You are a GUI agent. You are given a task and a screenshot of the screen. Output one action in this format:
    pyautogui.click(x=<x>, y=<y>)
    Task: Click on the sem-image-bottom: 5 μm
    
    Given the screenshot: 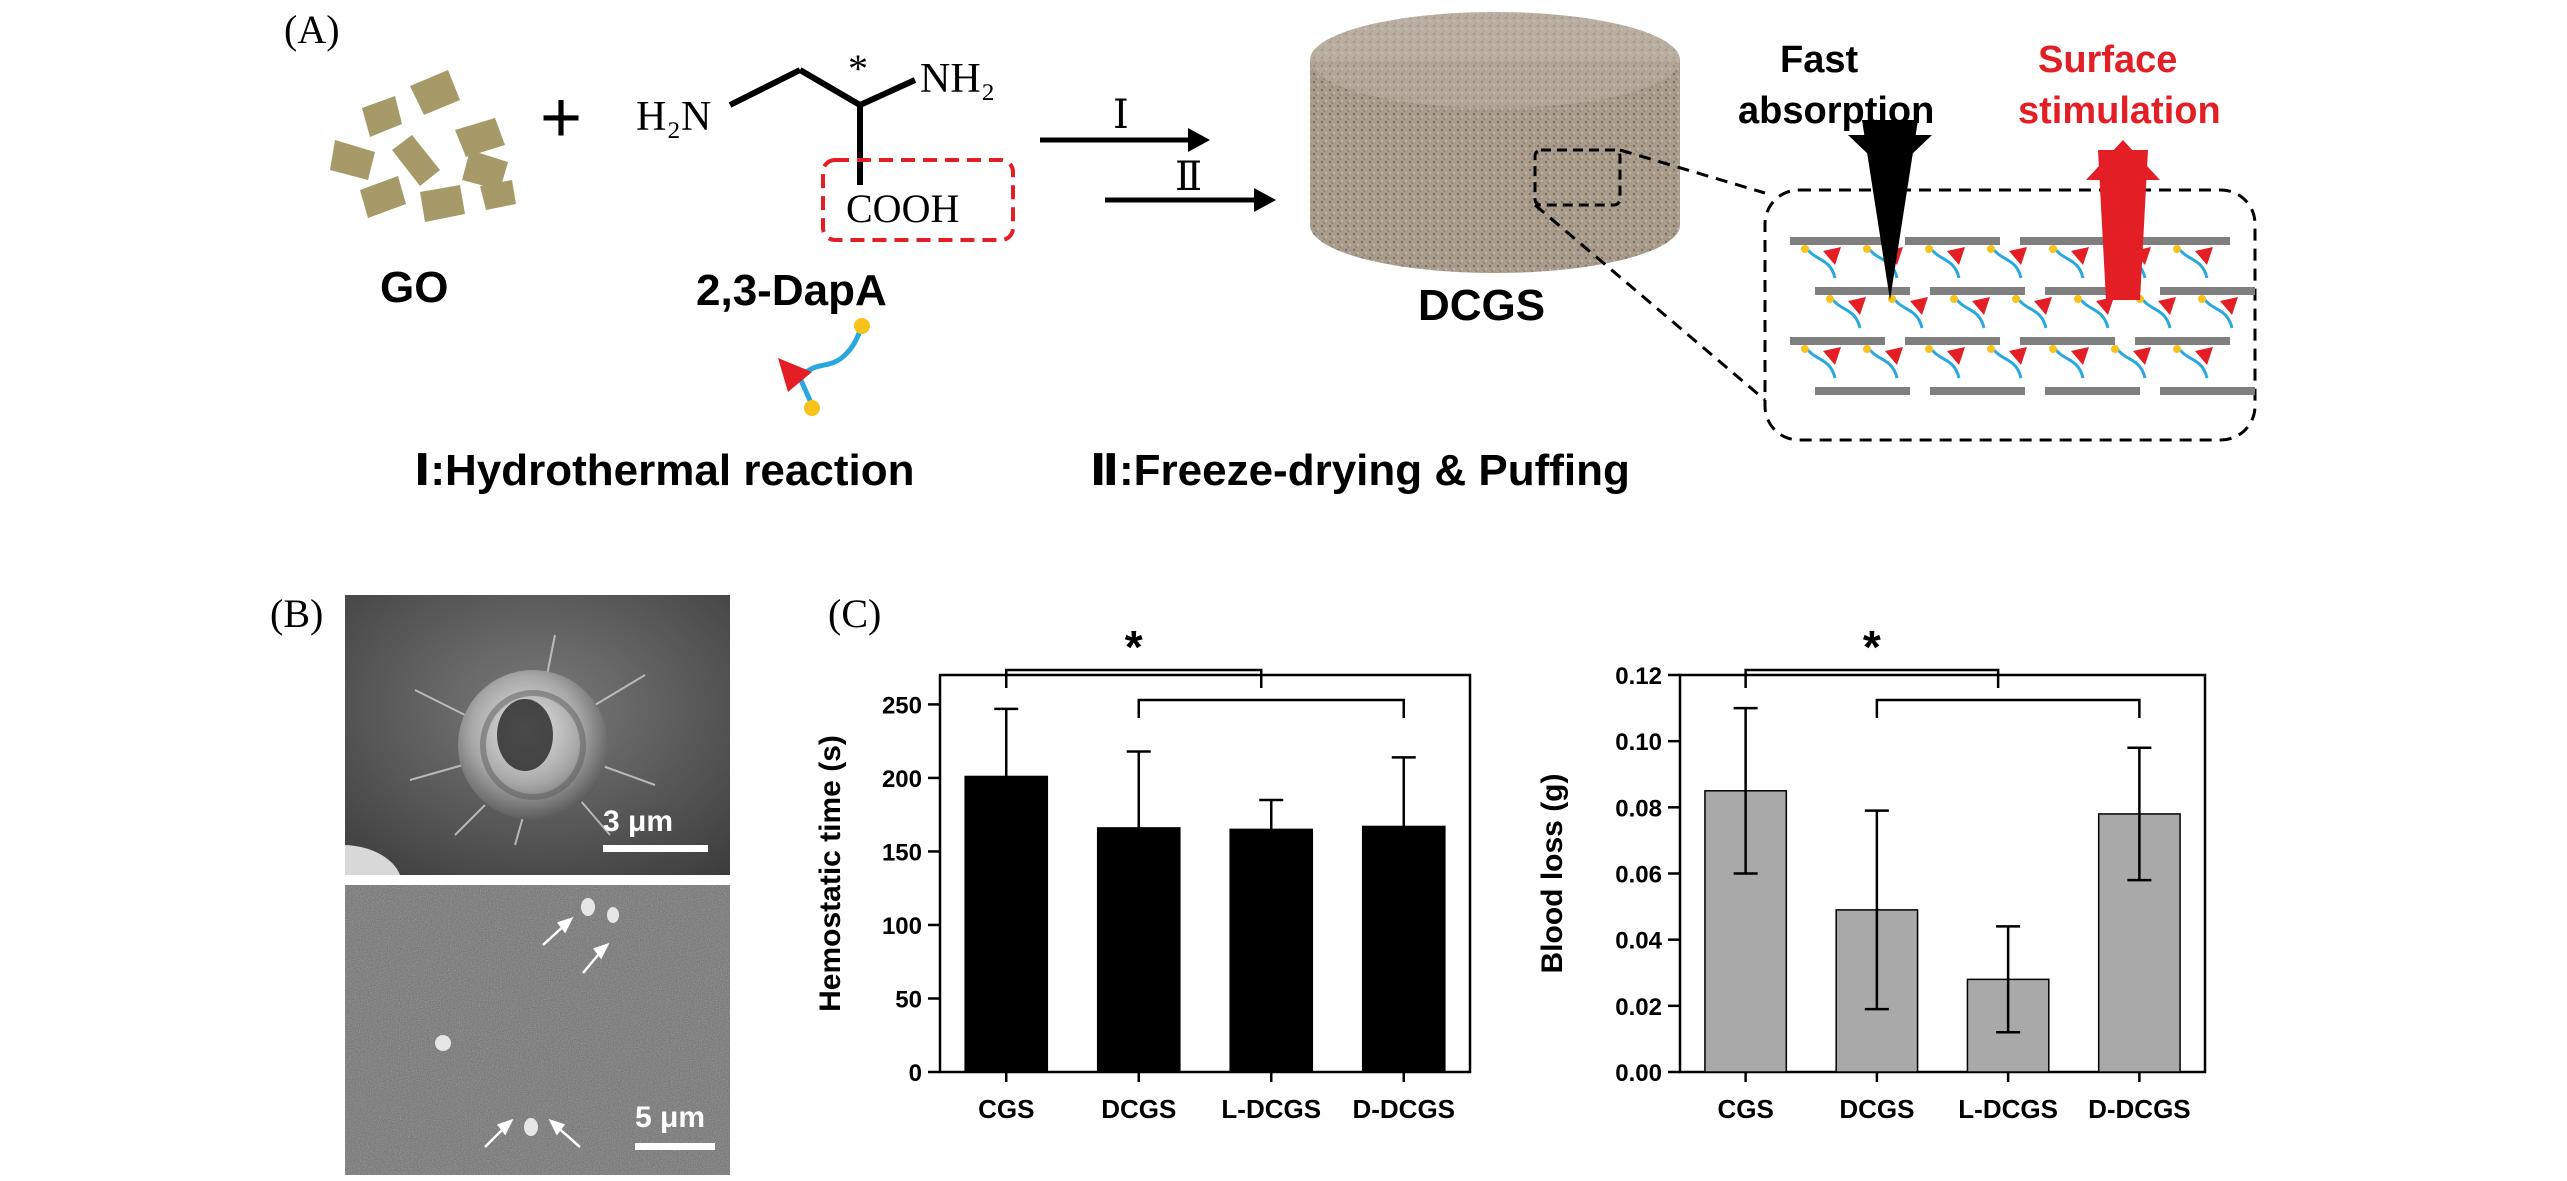 What is the action you would take?
    pyautogui.click(x=537, y=1030)
    